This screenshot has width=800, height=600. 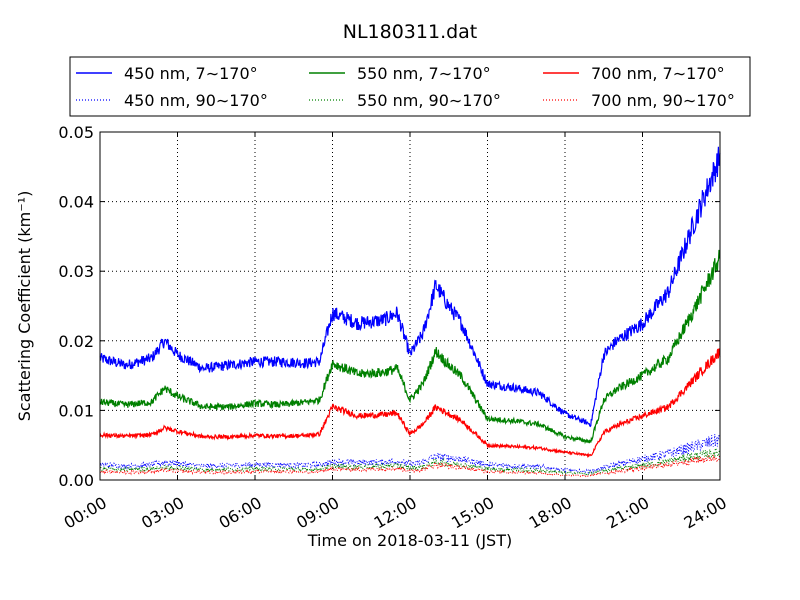 What do you see at coordinates (658, 73) in the screenshot?
I see `legend-label: 700 nm, 7∼170°` at bounding box center [658, 73].